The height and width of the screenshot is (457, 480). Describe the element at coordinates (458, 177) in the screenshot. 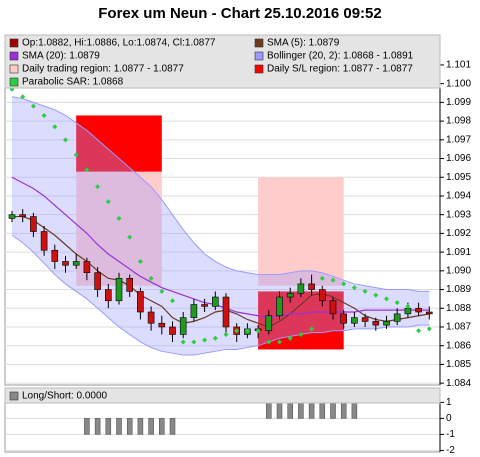

I see `y-tick-label: 1.095` at that location.